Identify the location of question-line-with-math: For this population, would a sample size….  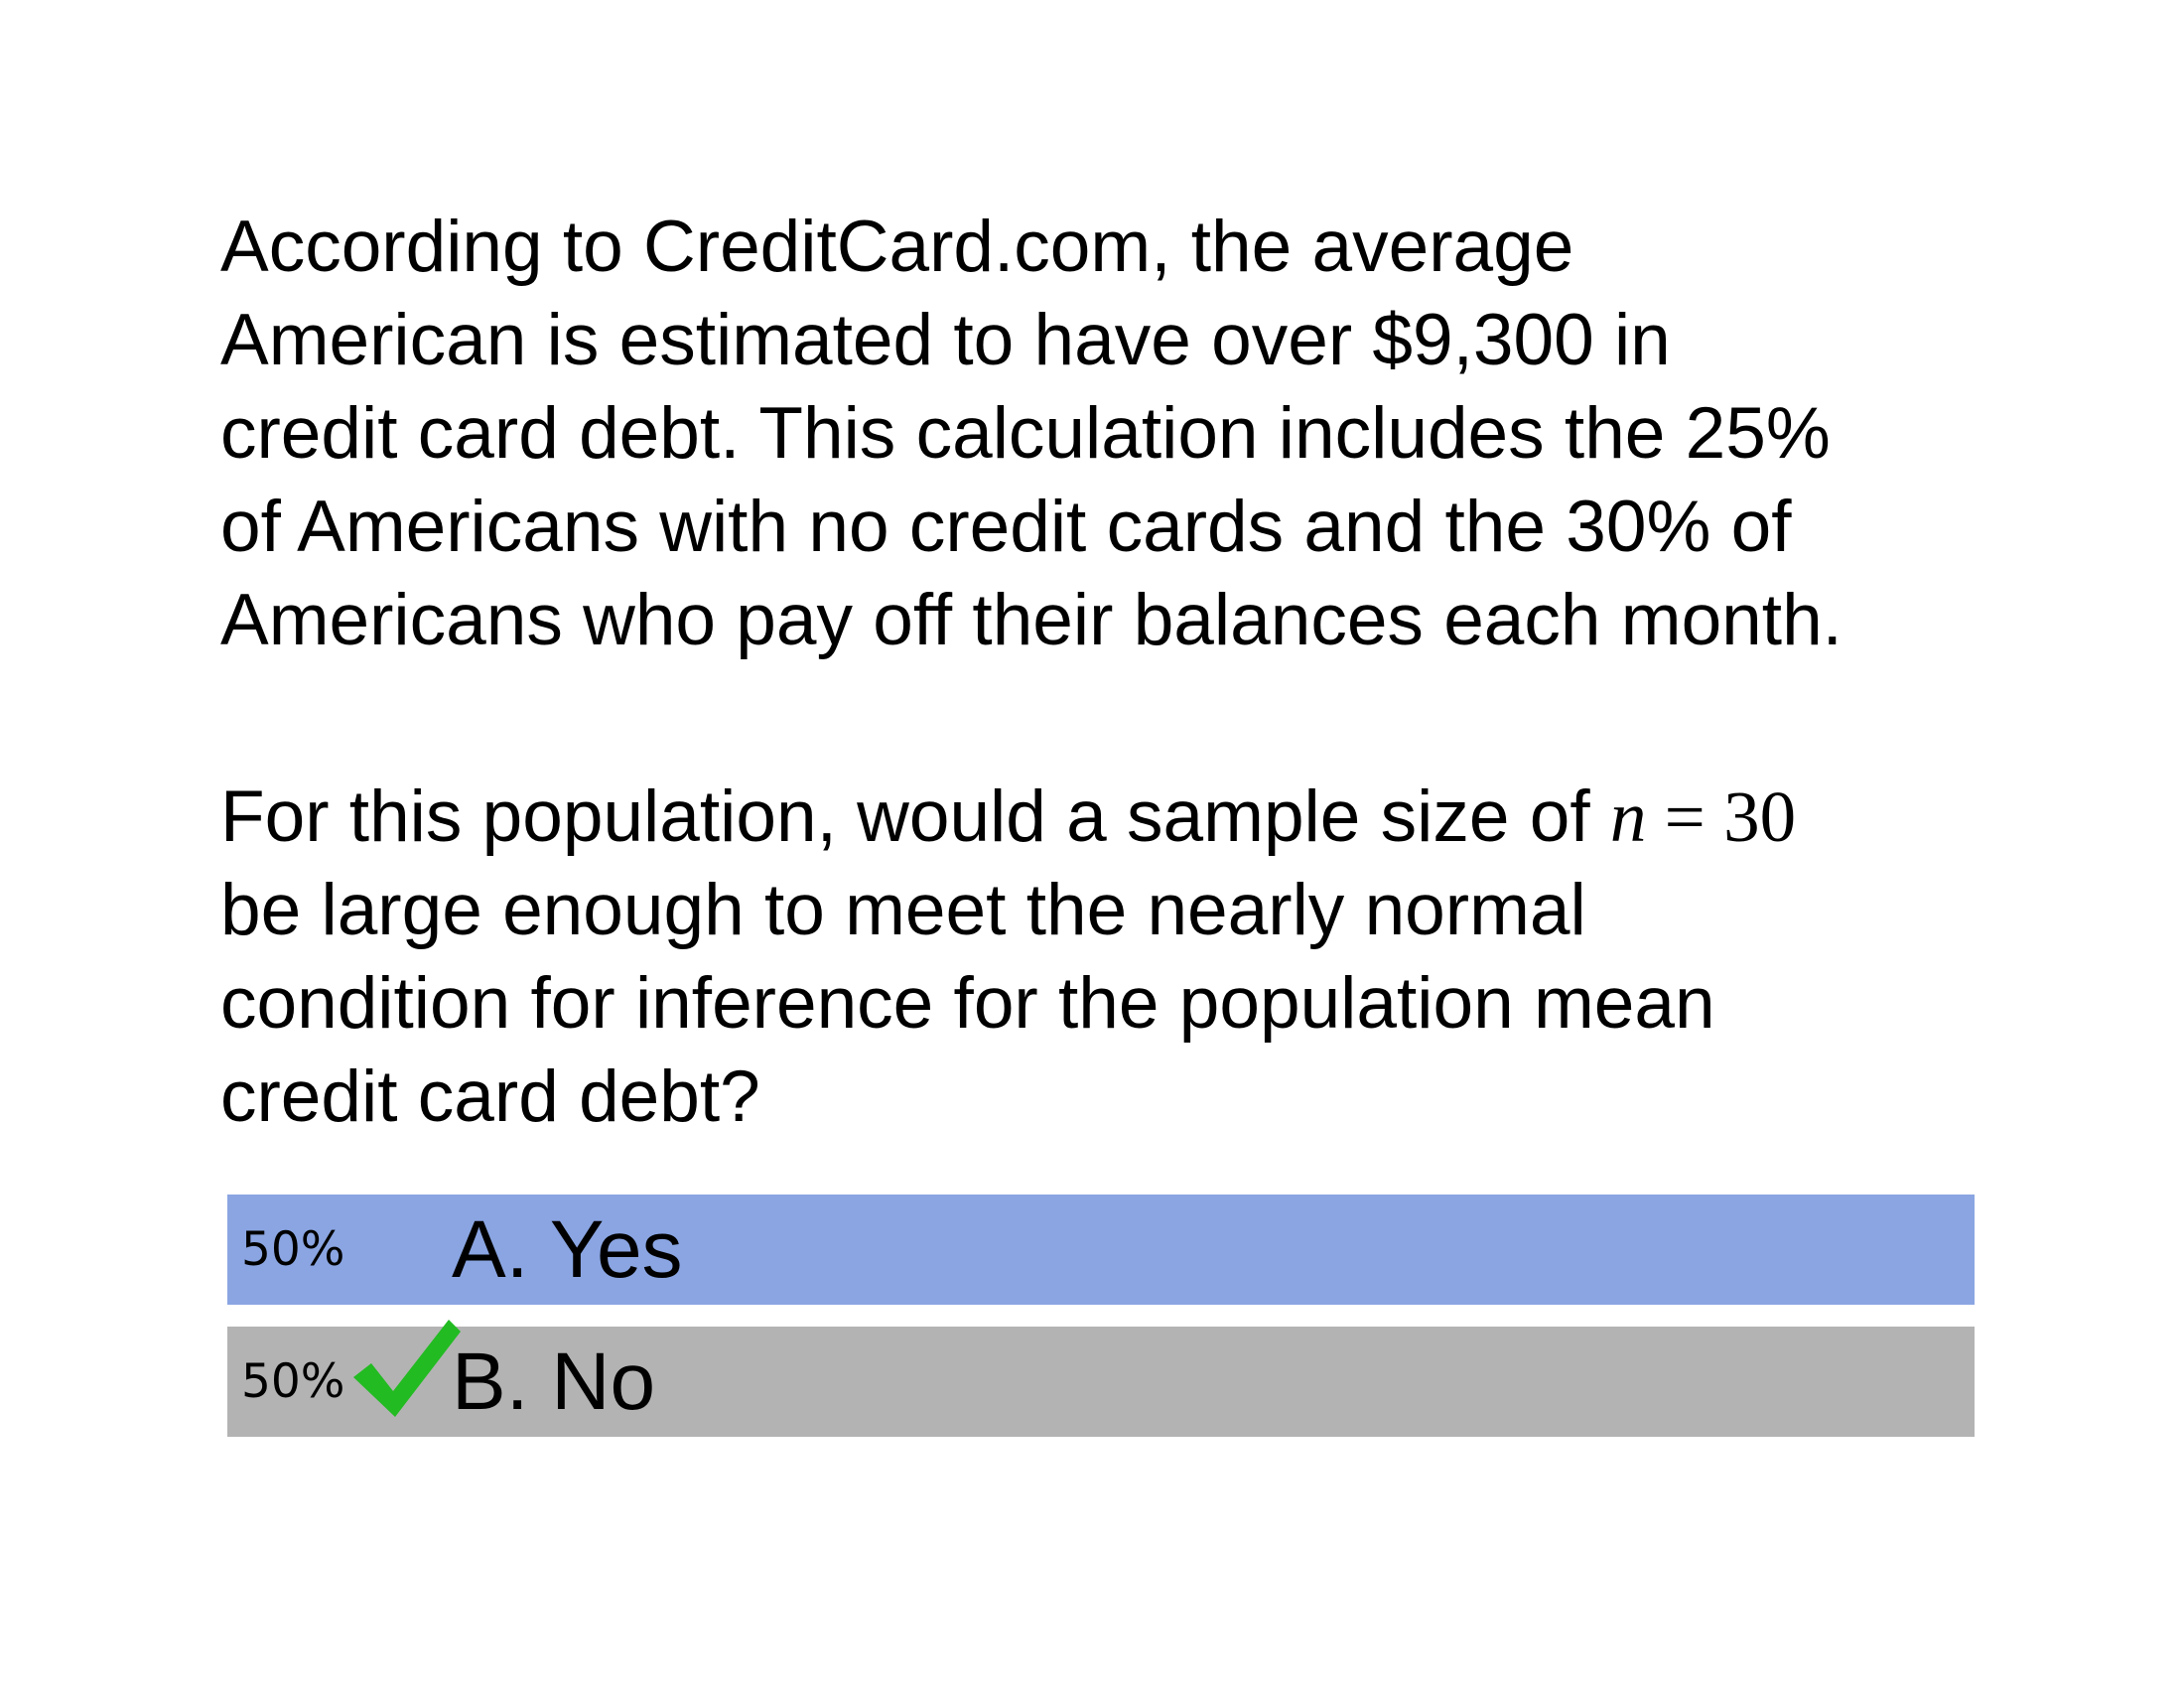
(1123, 817).